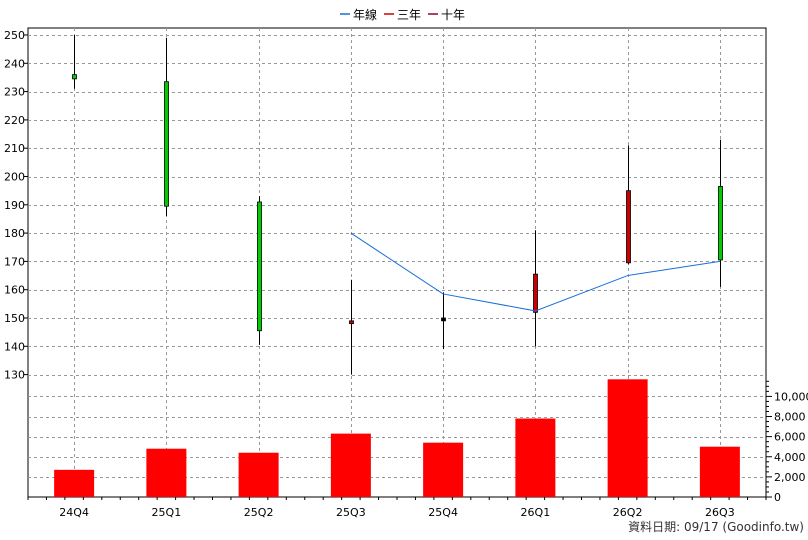  Describe the element at coordinates (777, 497) in the screenshot. I see `volume-tick-label: 0` at that location.